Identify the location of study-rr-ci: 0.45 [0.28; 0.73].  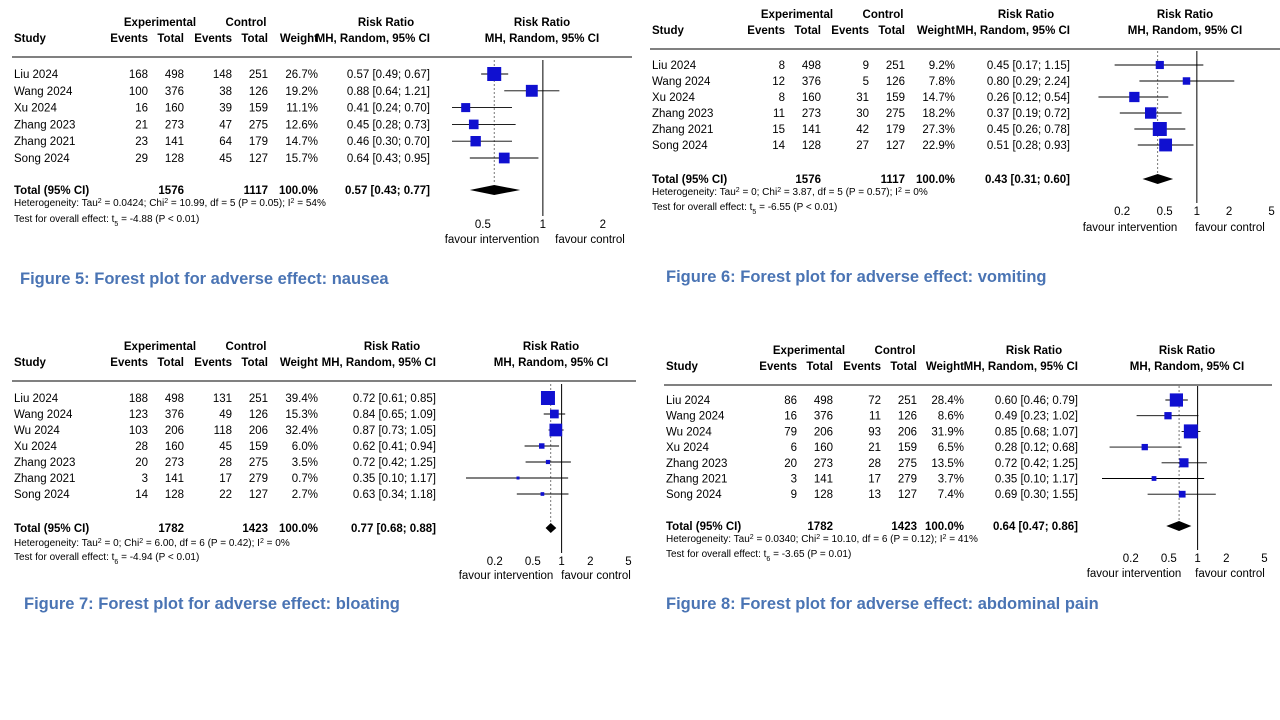
(388, 125).